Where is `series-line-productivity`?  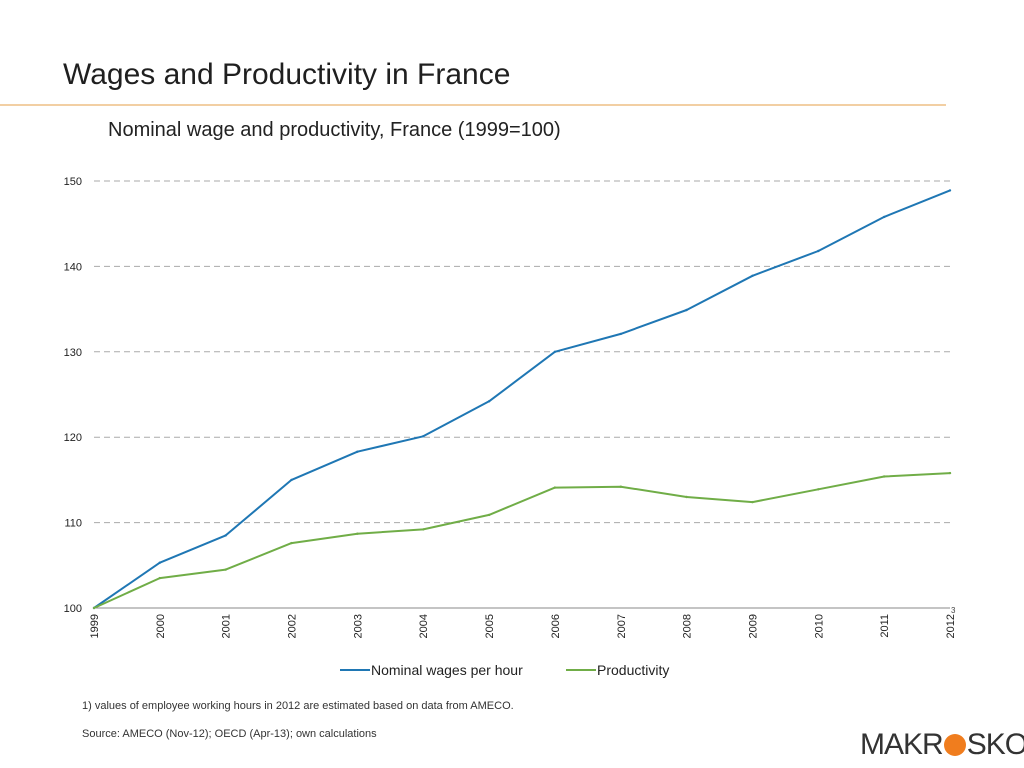
series-line-productivity is located at coordinates (522, 540).